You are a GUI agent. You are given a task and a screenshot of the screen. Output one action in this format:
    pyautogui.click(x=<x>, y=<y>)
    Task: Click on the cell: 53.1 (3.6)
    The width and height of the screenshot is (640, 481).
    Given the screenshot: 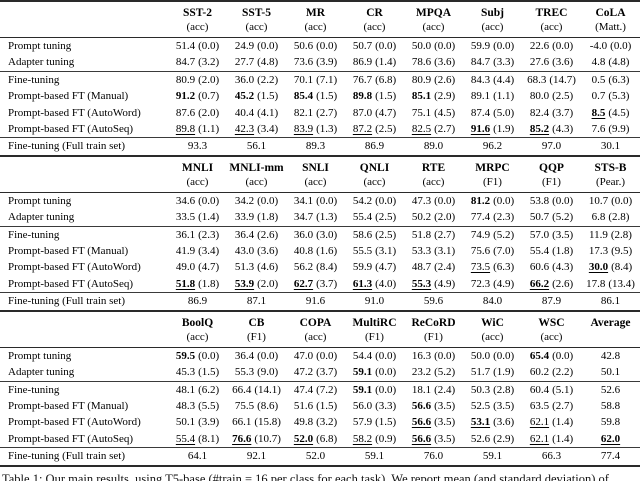 What is the action you would take?
    pyautogui.click(x=492, y=422)
    